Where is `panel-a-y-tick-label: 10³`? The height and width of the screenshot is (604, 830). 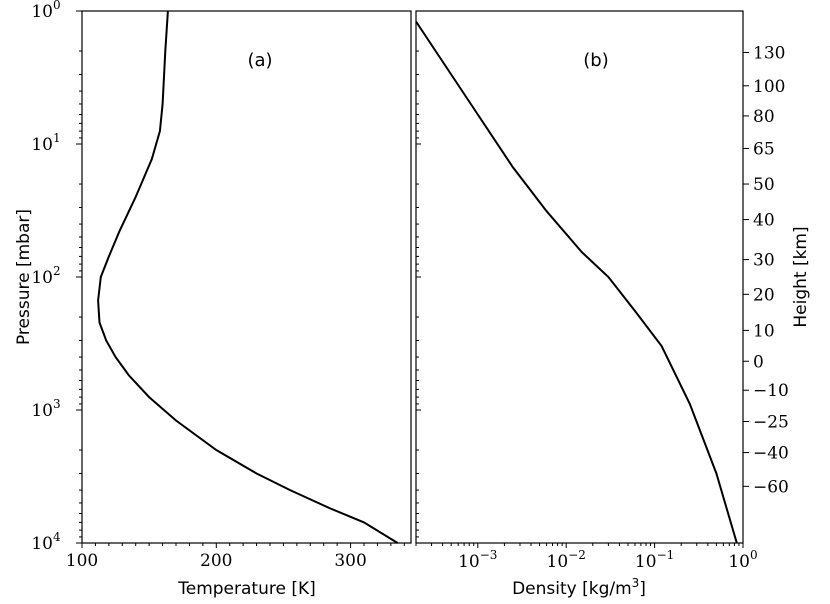 panel-a-y-tick-label: 10³ is located at coordinates (45, 409).